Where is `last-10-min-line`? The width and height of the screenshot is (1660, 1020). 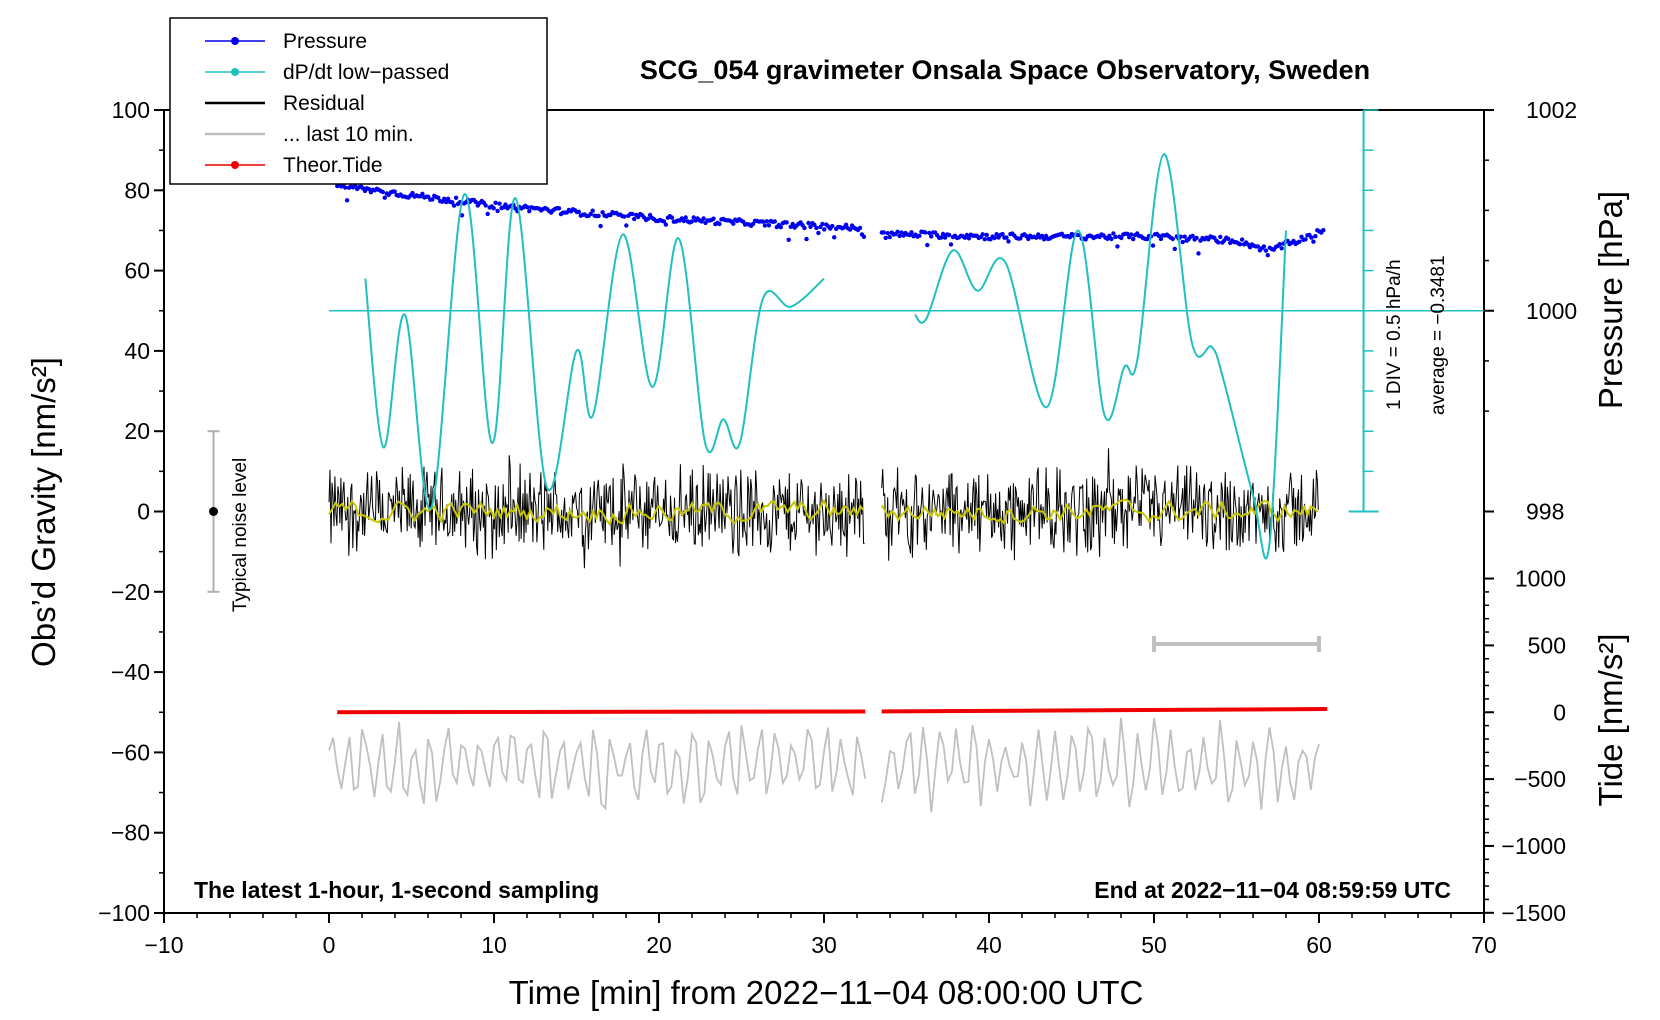 last-10-min-line is located at coordinates (1100, 765).